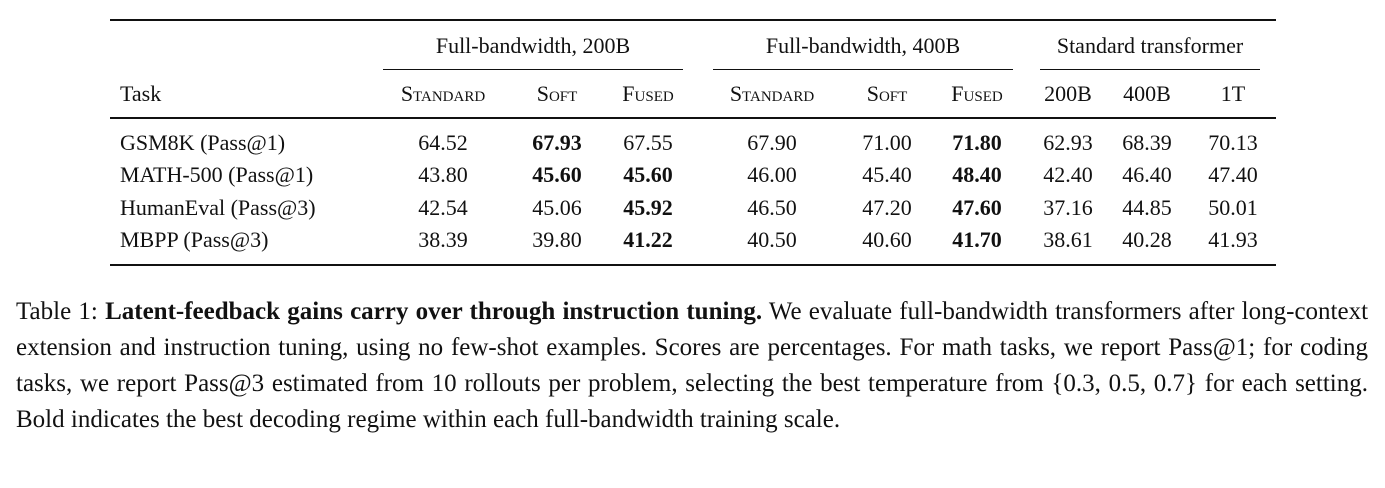 The height and width of the screenshot is (488, 1385). I want to click on cell-value: 38.61, so click(1068, 239).